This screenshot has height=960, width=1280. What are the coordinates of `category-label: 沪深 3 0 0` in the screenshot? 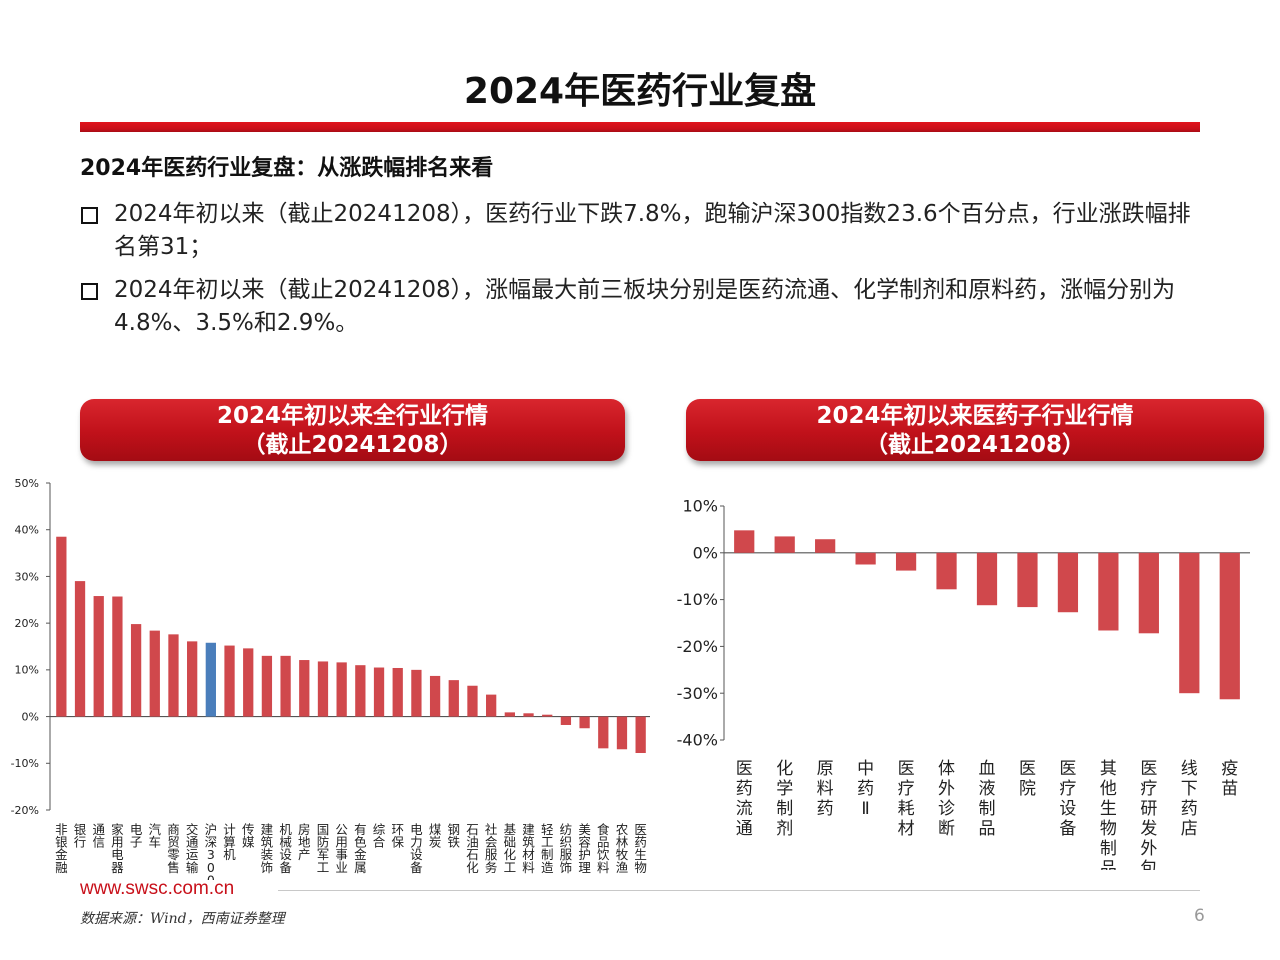 It's located at (211, 851).